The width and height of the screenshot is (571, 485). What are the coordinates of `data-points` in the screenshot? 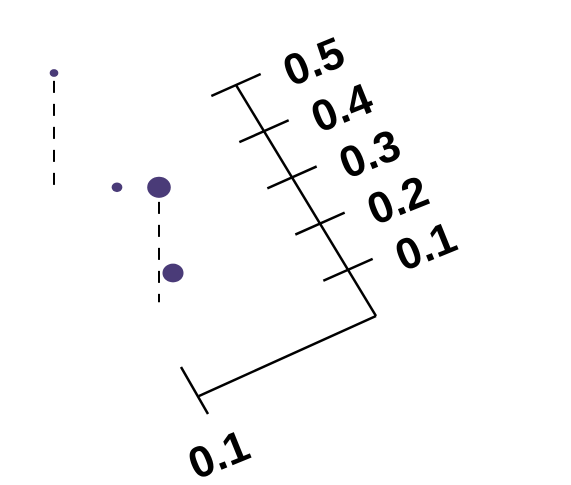 It's located at (116, 176).